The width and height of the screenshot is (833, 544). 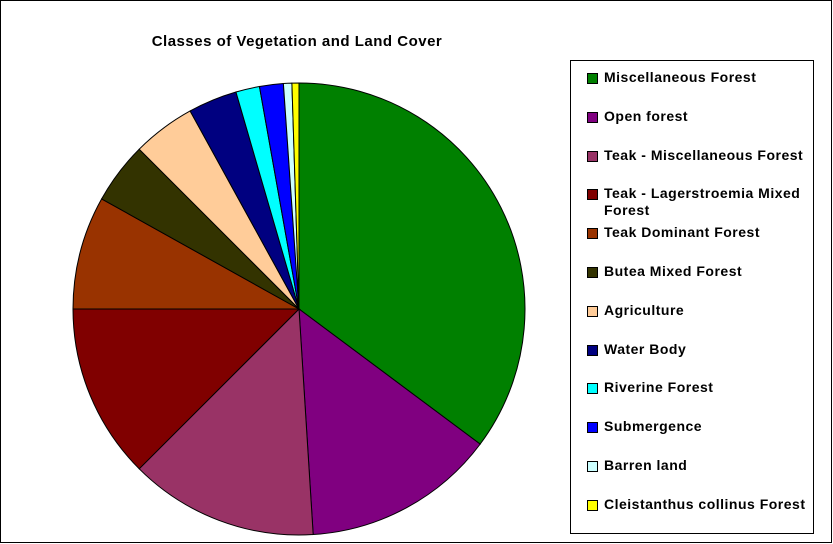 I want to click on legend-item: Teak - Miscellaneous Forest, so click(x=697, y=155).